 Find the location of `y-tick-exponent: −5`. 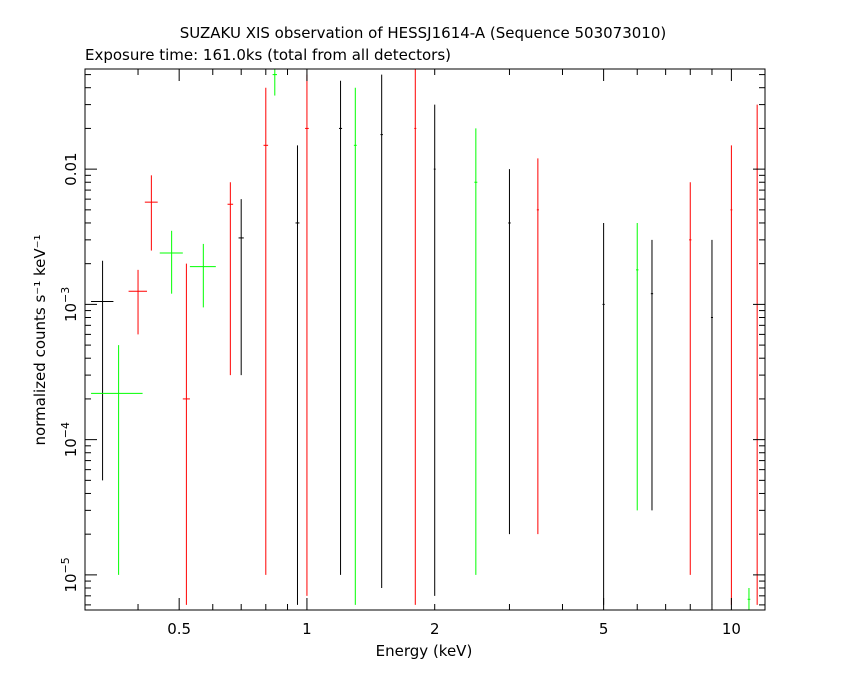

y-tick-exponent: −5 is located at coordinates (65, 565).